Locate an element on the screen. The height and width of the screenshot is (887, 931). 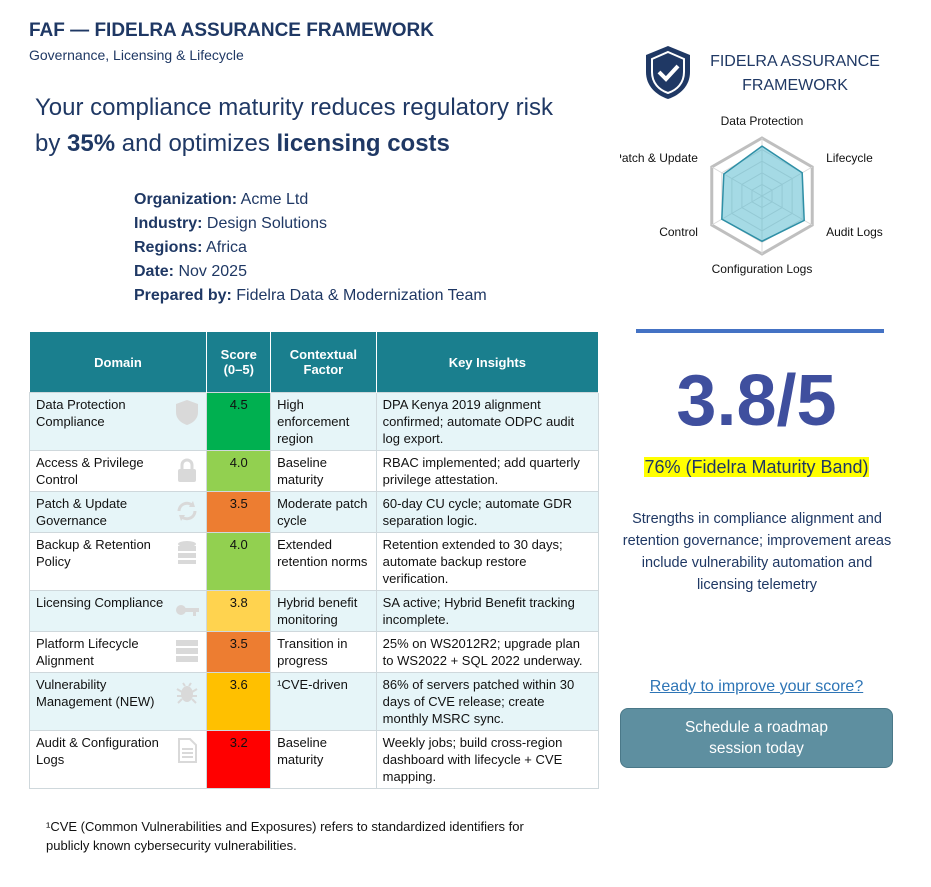
detail-label: Date: is located at coordinates (154, 271).